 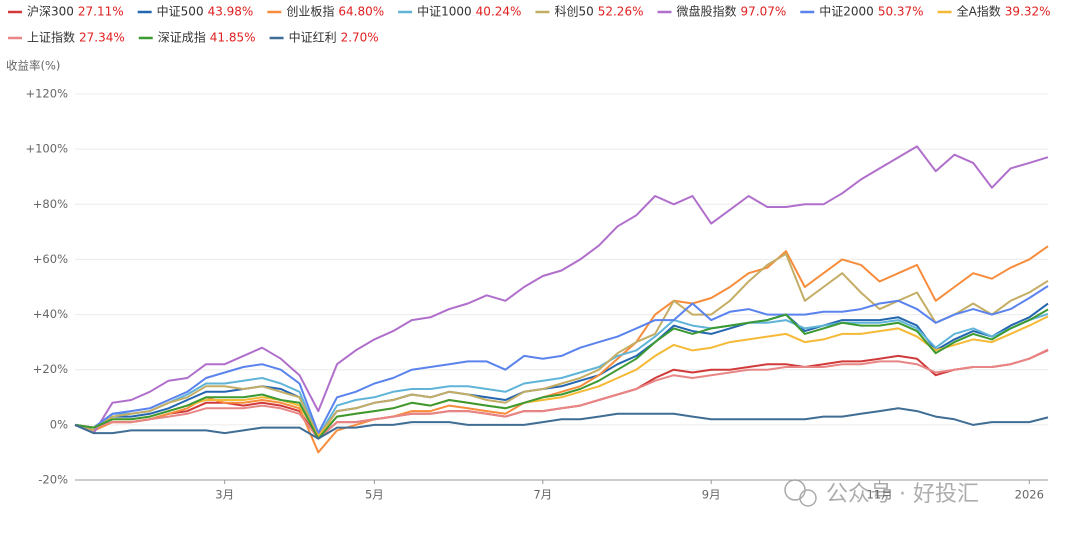 I want to click on legend-label: 创业板指, so click(x=310, y=11).